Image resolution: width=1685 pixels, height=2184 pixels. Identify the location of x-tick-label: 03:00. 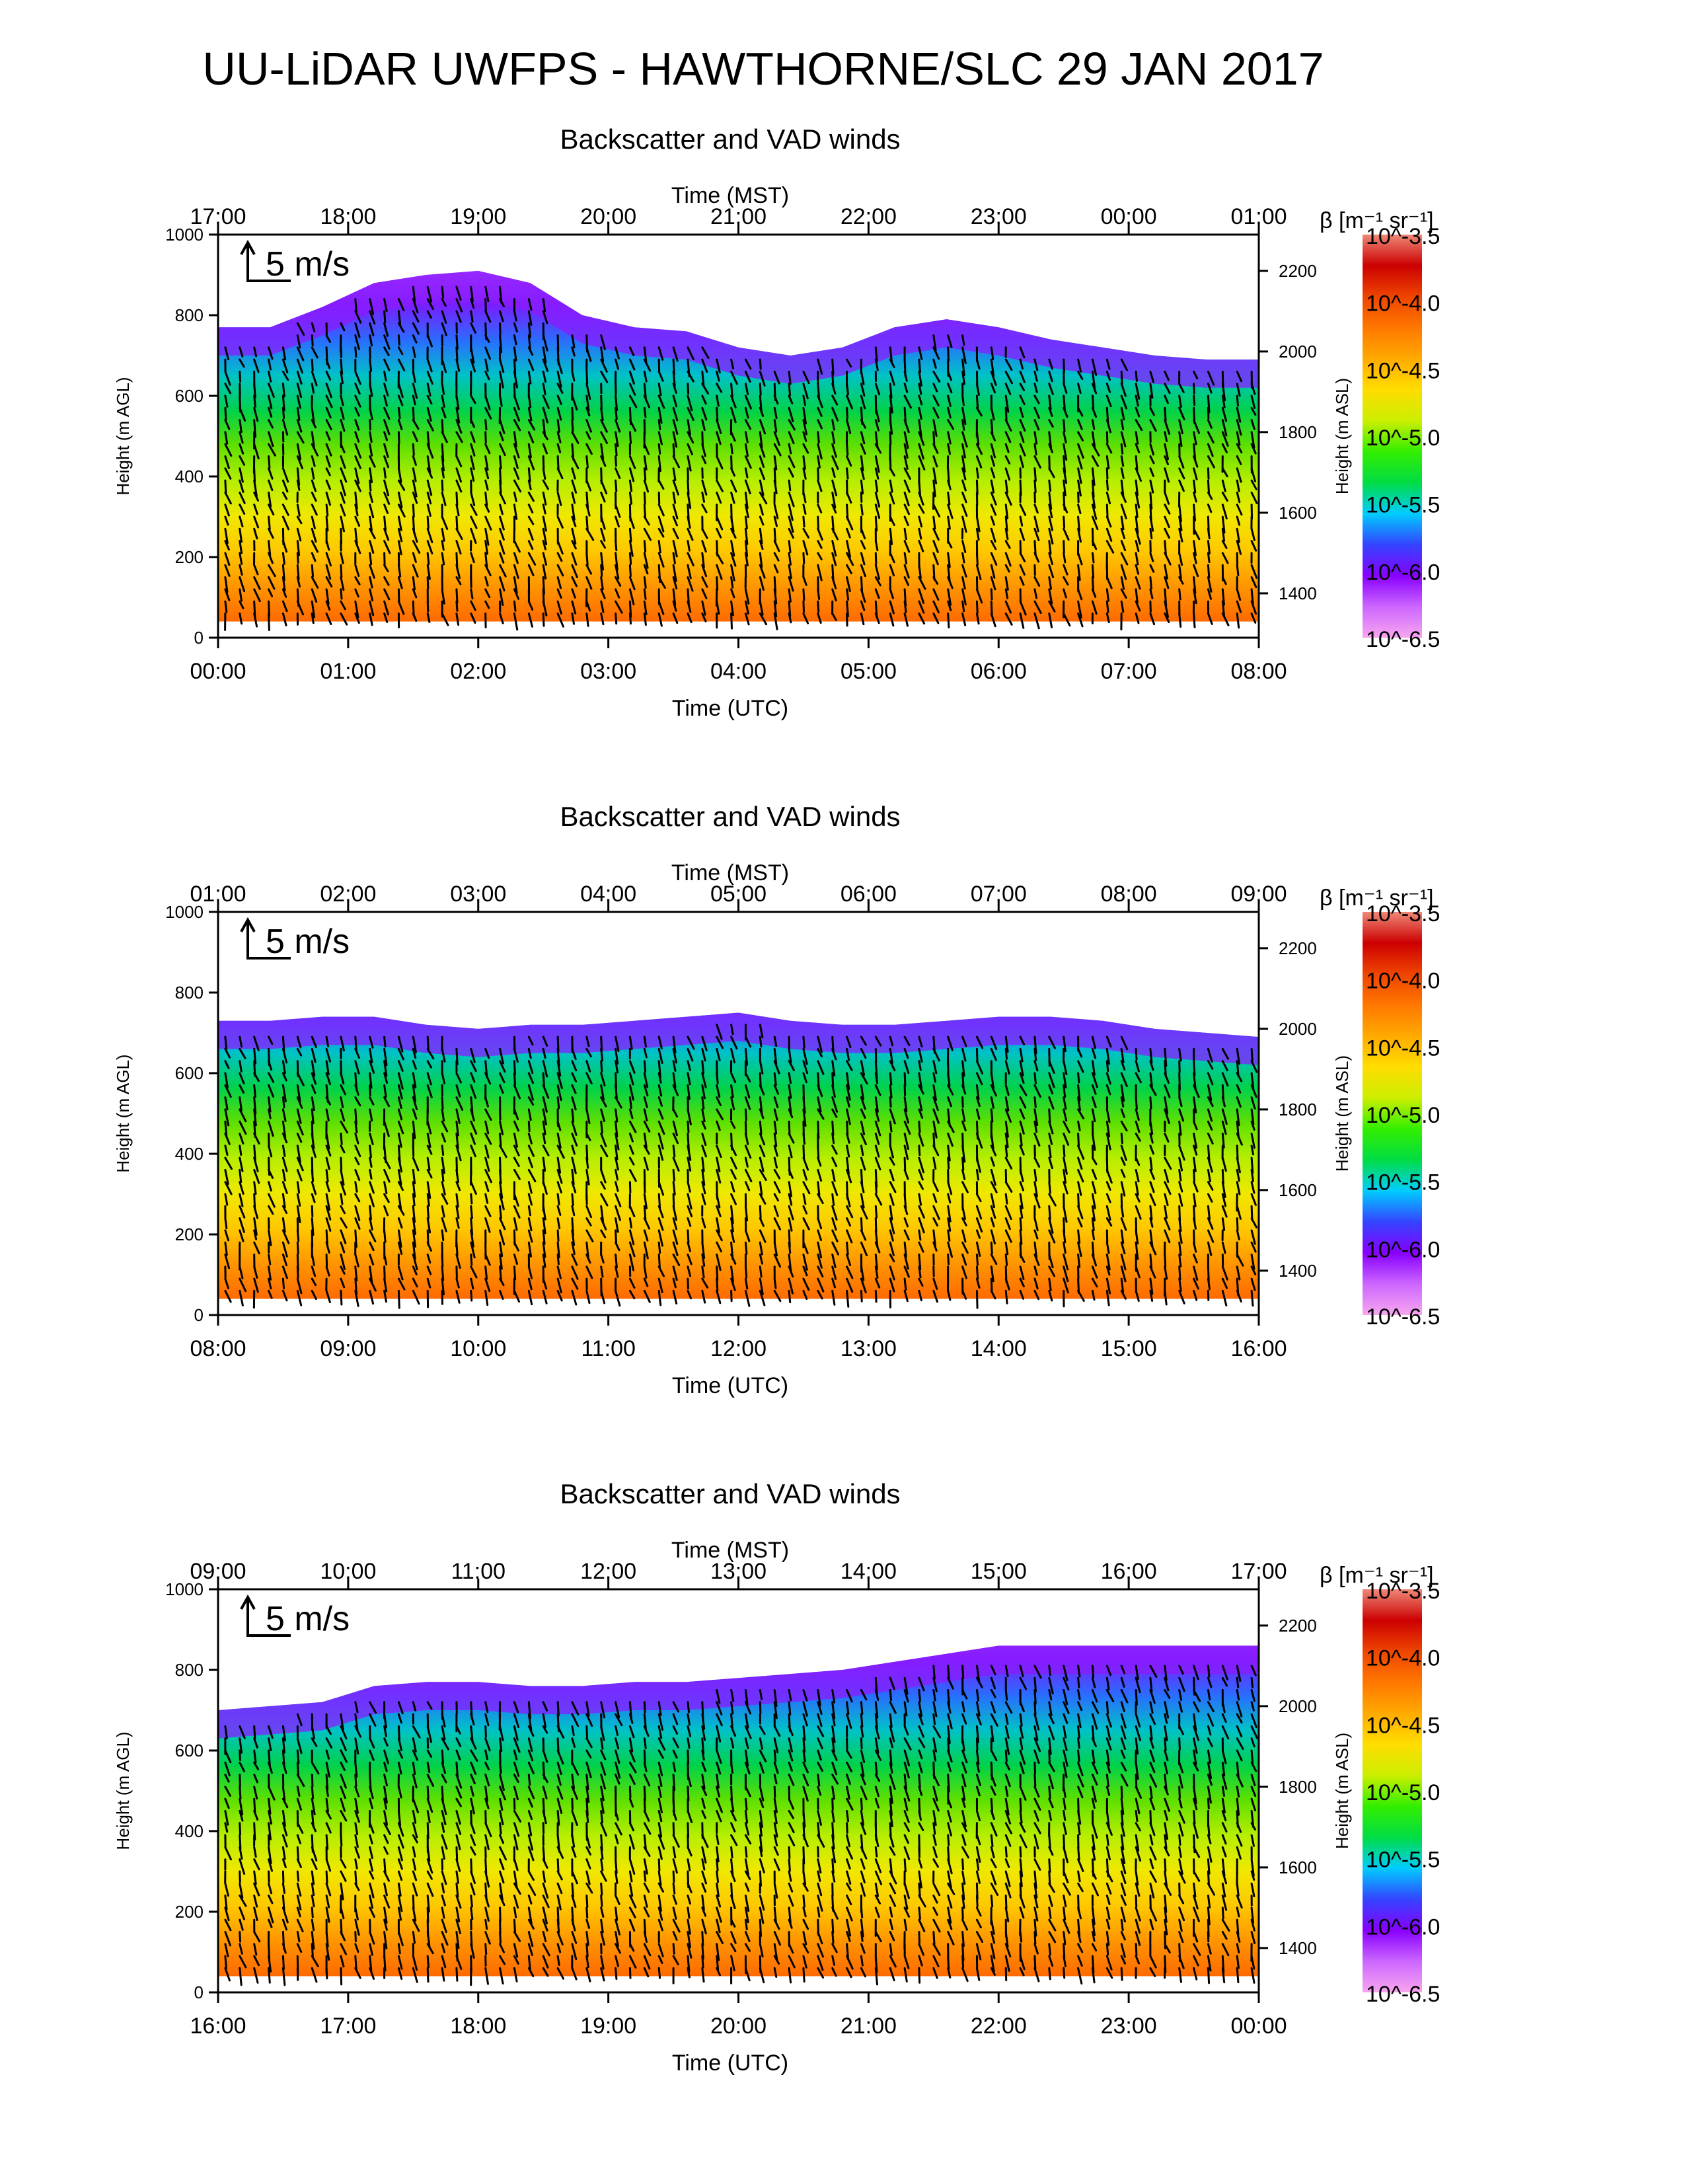
(608, 671).